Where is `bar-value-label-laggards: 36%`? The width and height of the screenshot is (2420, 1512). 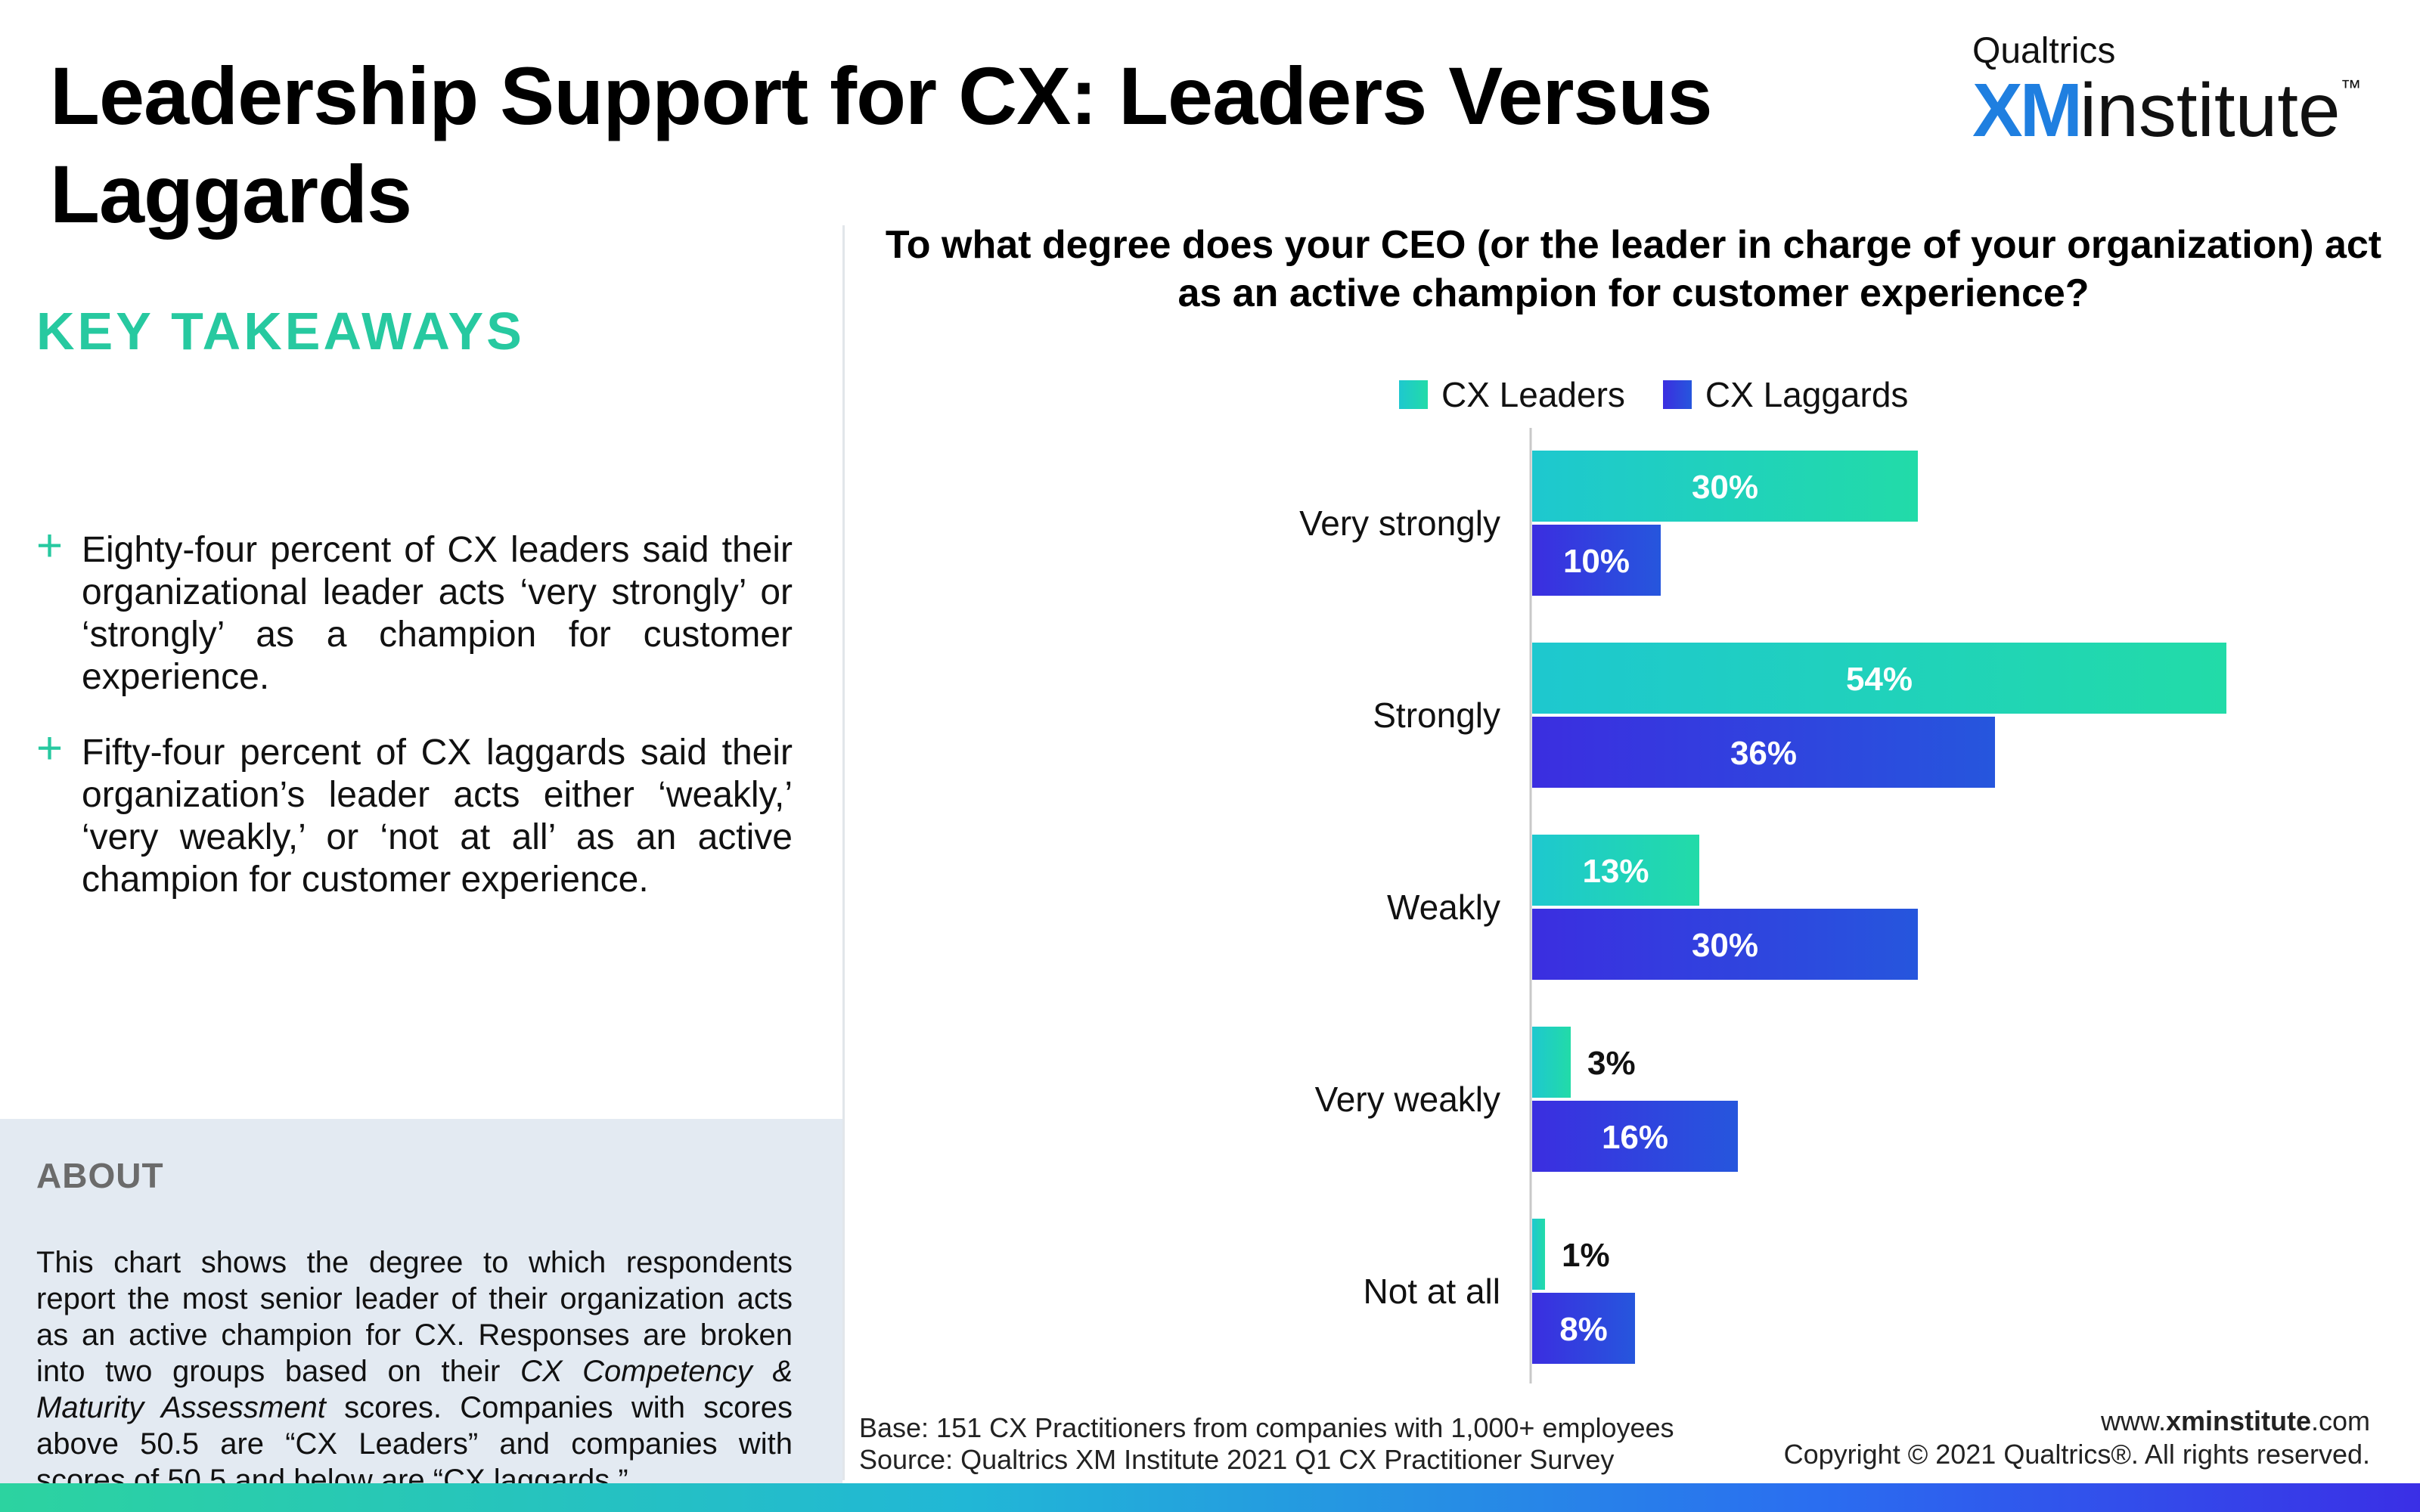
bar-value-label-laggards: 36% is located at coordinates (1763, 753).